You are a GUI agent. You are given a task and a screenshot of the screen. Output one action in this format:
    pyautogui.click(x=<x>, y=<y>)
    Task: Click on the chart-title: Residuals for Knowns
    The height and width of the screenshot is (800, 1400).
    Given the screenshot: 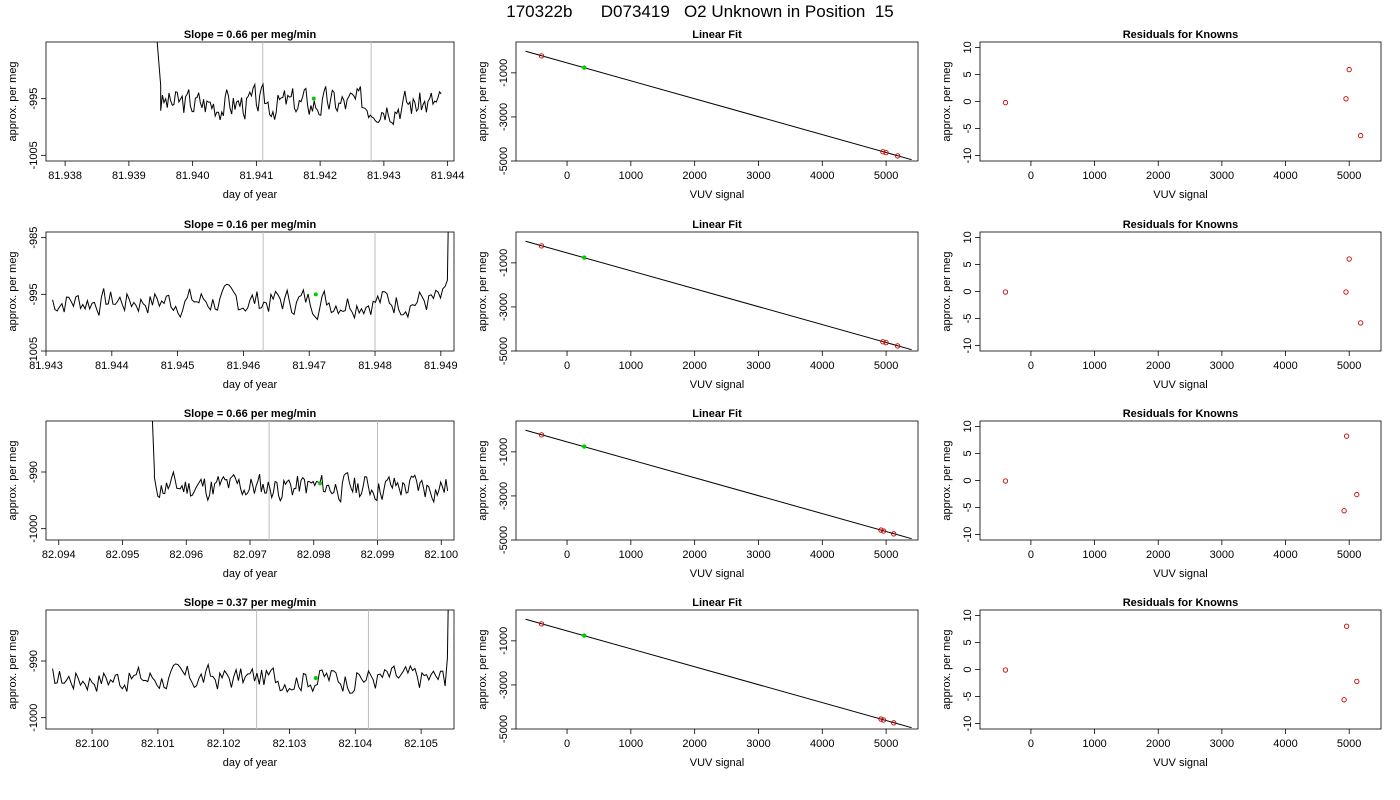 What is the action you would take?
    pyautogui.click(x=1181, y=35)
    